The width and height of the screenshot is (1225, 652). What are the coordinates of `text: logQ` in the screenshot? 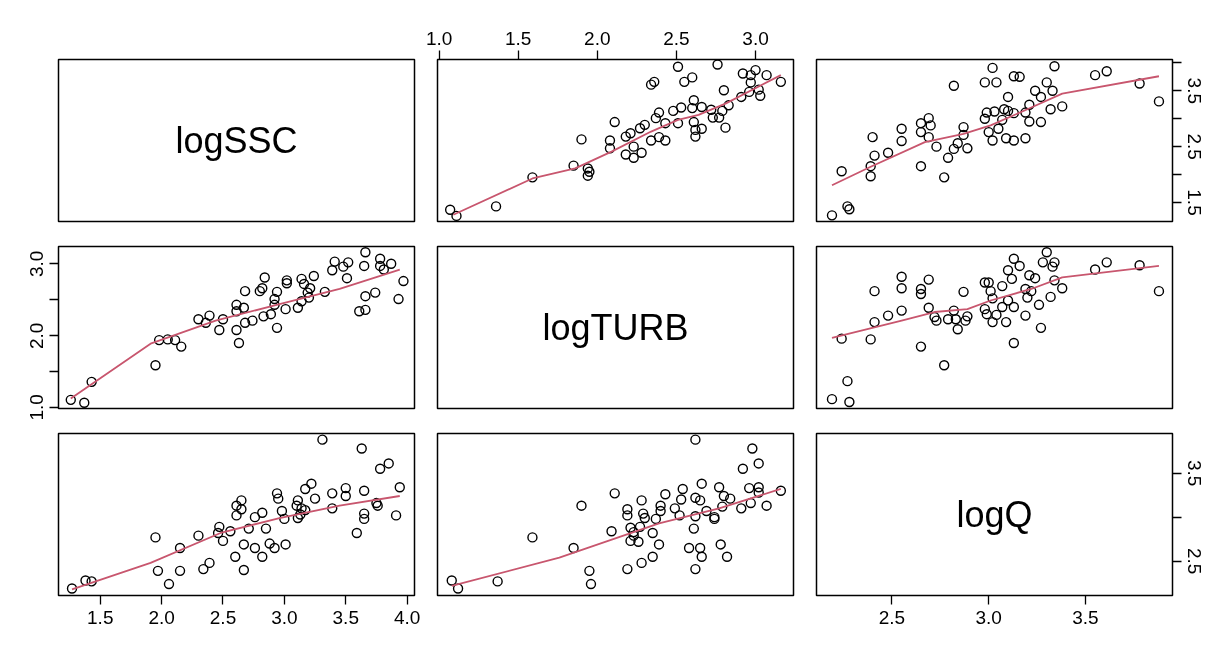 It's located at (994, 514).